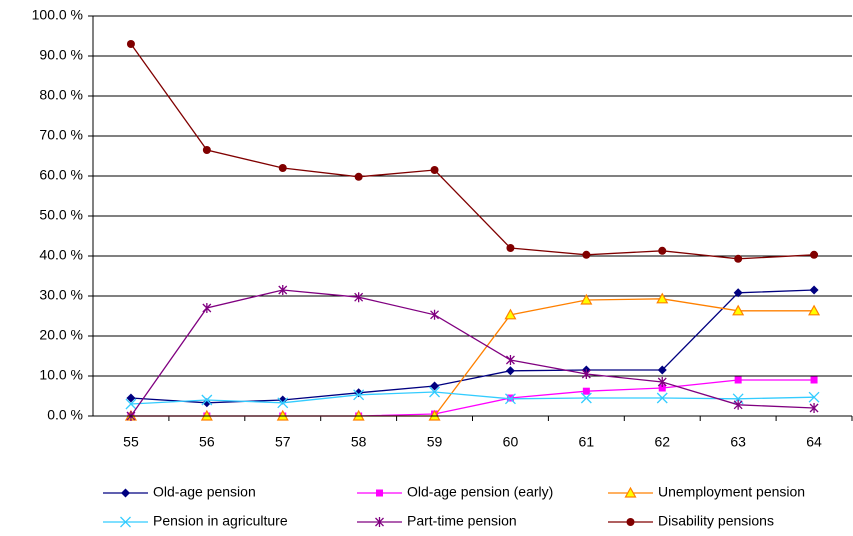 The image size is (853, 536). Describe the element at coordinates (220, 521) in the screenshot. I see `legend-label: Pension in agriculture` at that location.